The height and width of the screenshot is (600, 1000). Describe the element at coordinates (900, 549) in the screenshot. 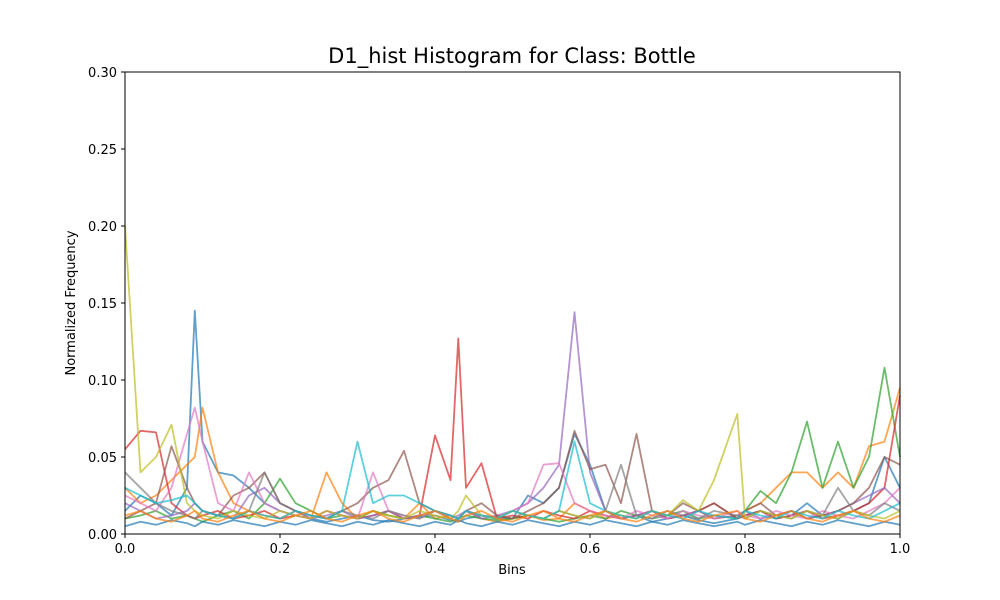

I see `x-tick-label-5: 1.0` at that location.